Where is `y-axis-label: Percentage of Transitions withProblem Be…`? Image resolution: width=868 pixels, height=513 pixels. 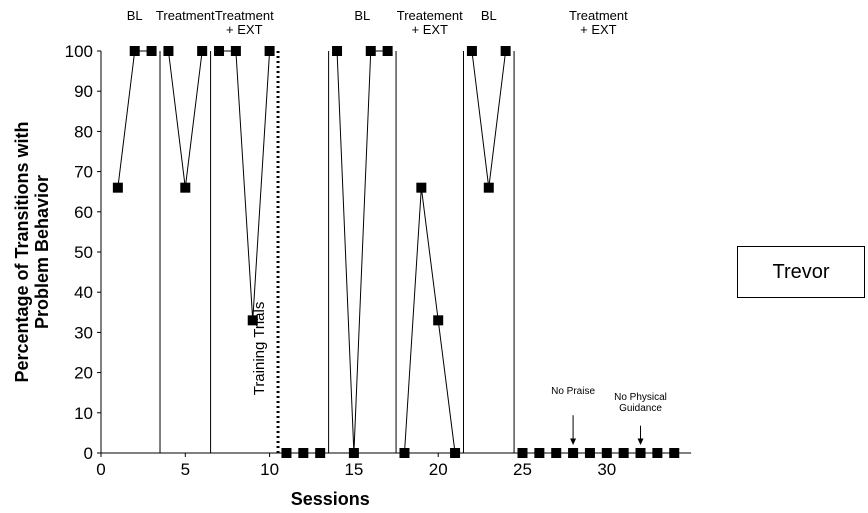
y-axis-label: Percentage of Transitions withProblem Be… is located at coordinates (32, 251).